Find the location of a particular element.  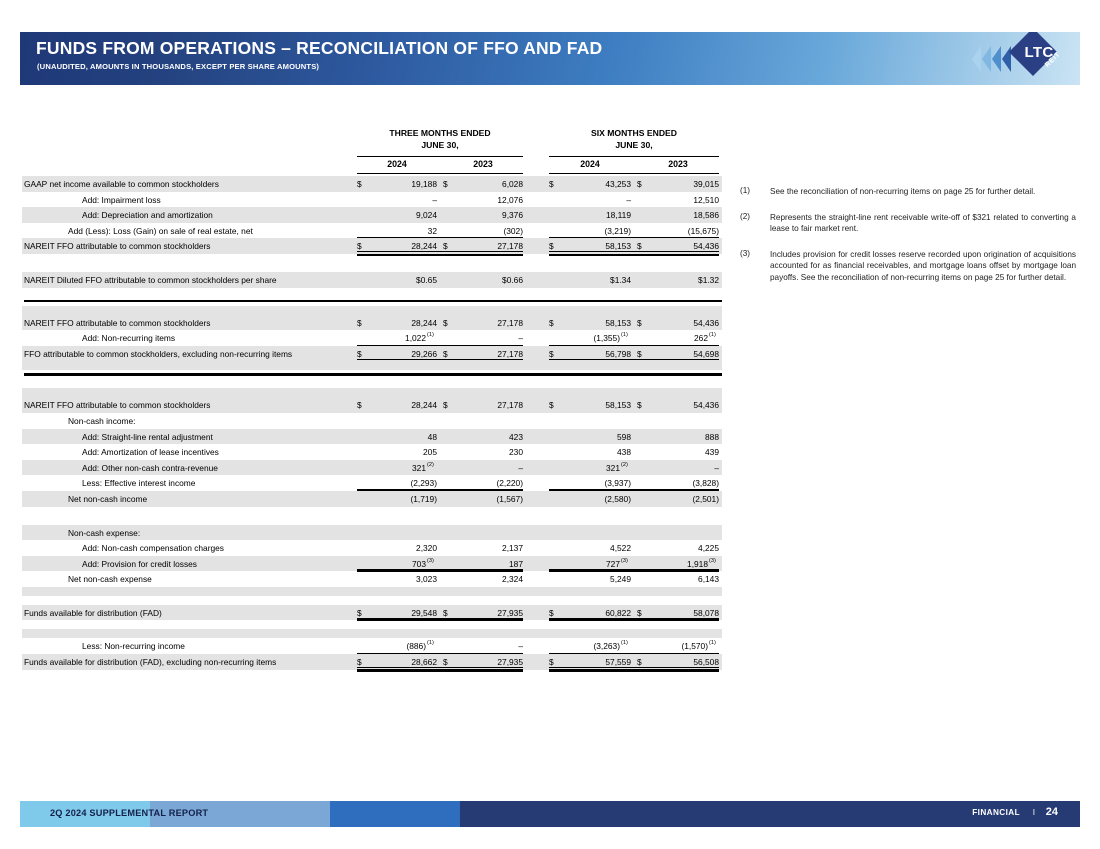

footnote-marker: (3) is located at coordinates (430, 560).